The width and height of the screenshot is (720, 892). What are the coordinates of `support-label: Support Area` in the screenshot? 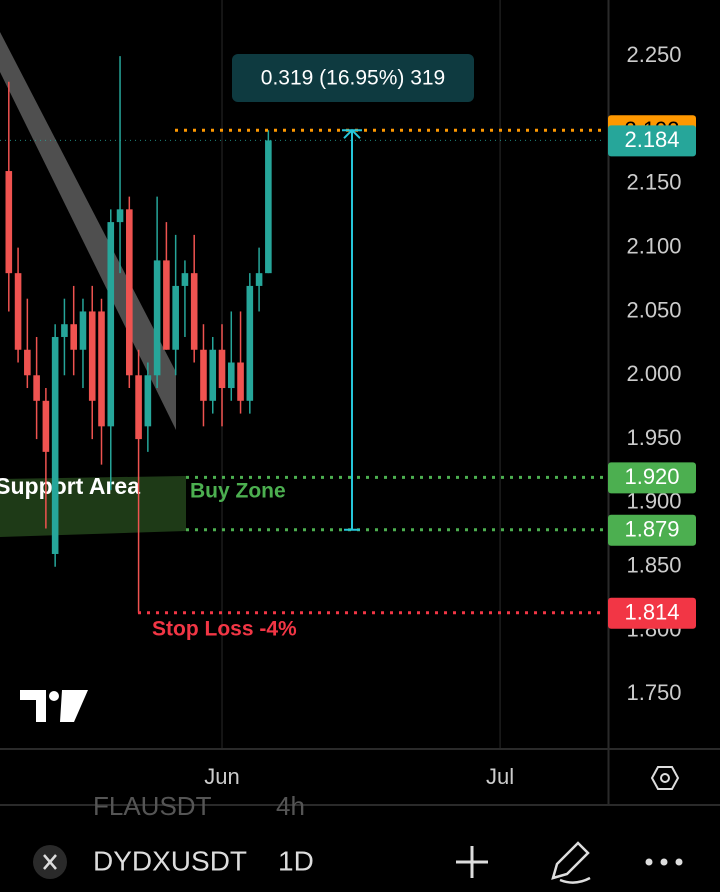 It's located at (70, 486).